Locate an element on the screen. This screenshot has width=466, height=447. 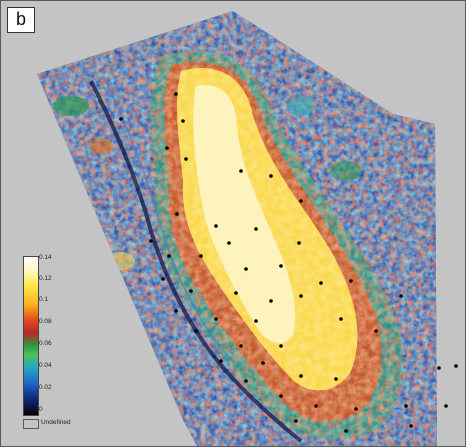
legend-tick: 0.14 is located at coordinates (45, 257).